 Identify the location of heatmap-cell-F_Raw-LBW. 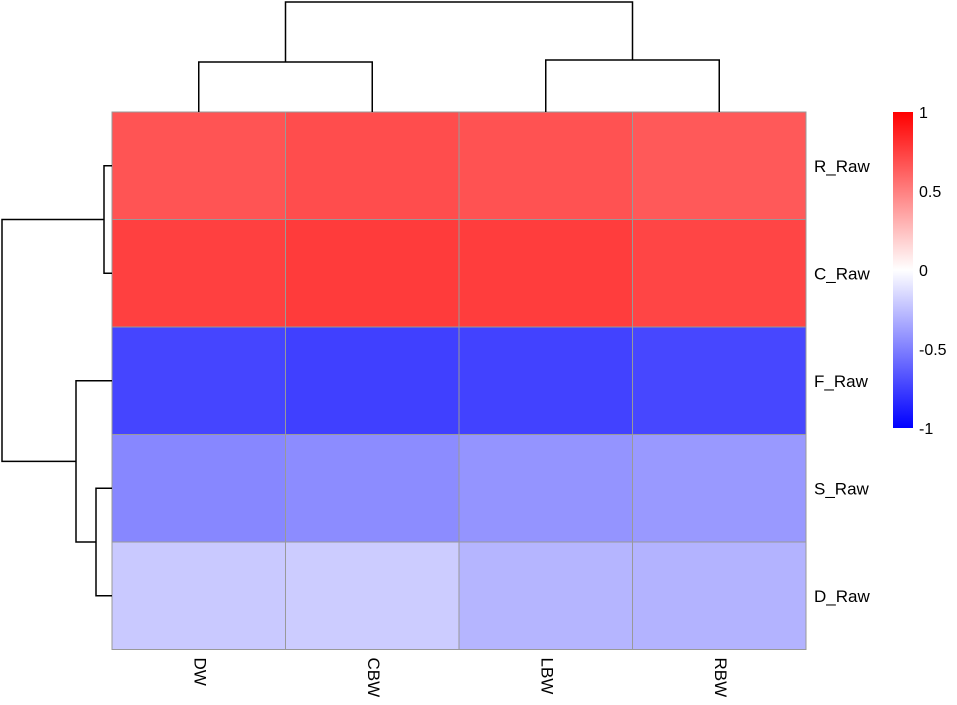
(545, 380).